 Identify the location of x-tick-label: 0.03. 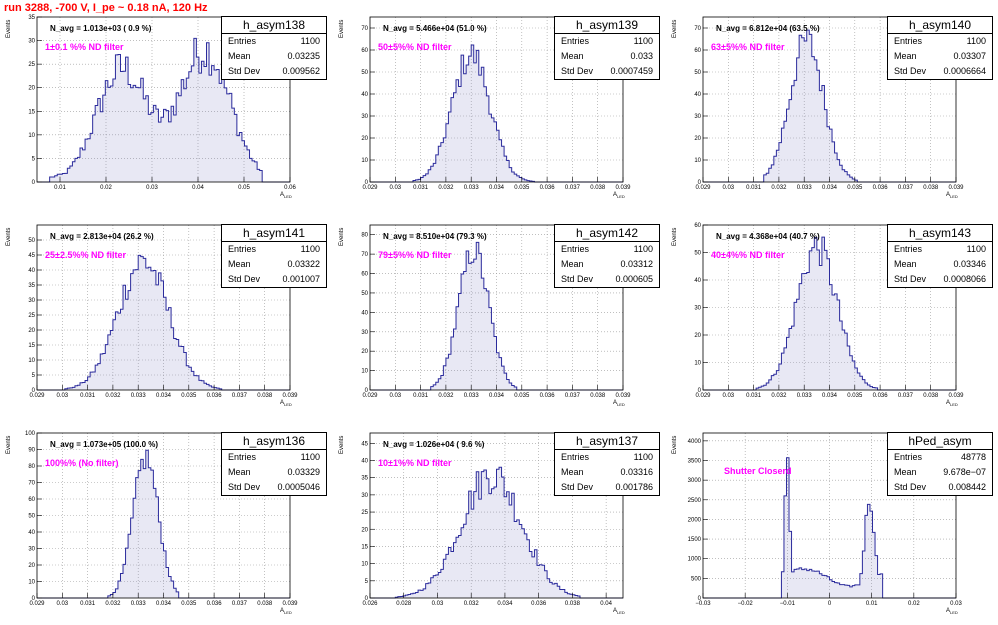
(62, 396).